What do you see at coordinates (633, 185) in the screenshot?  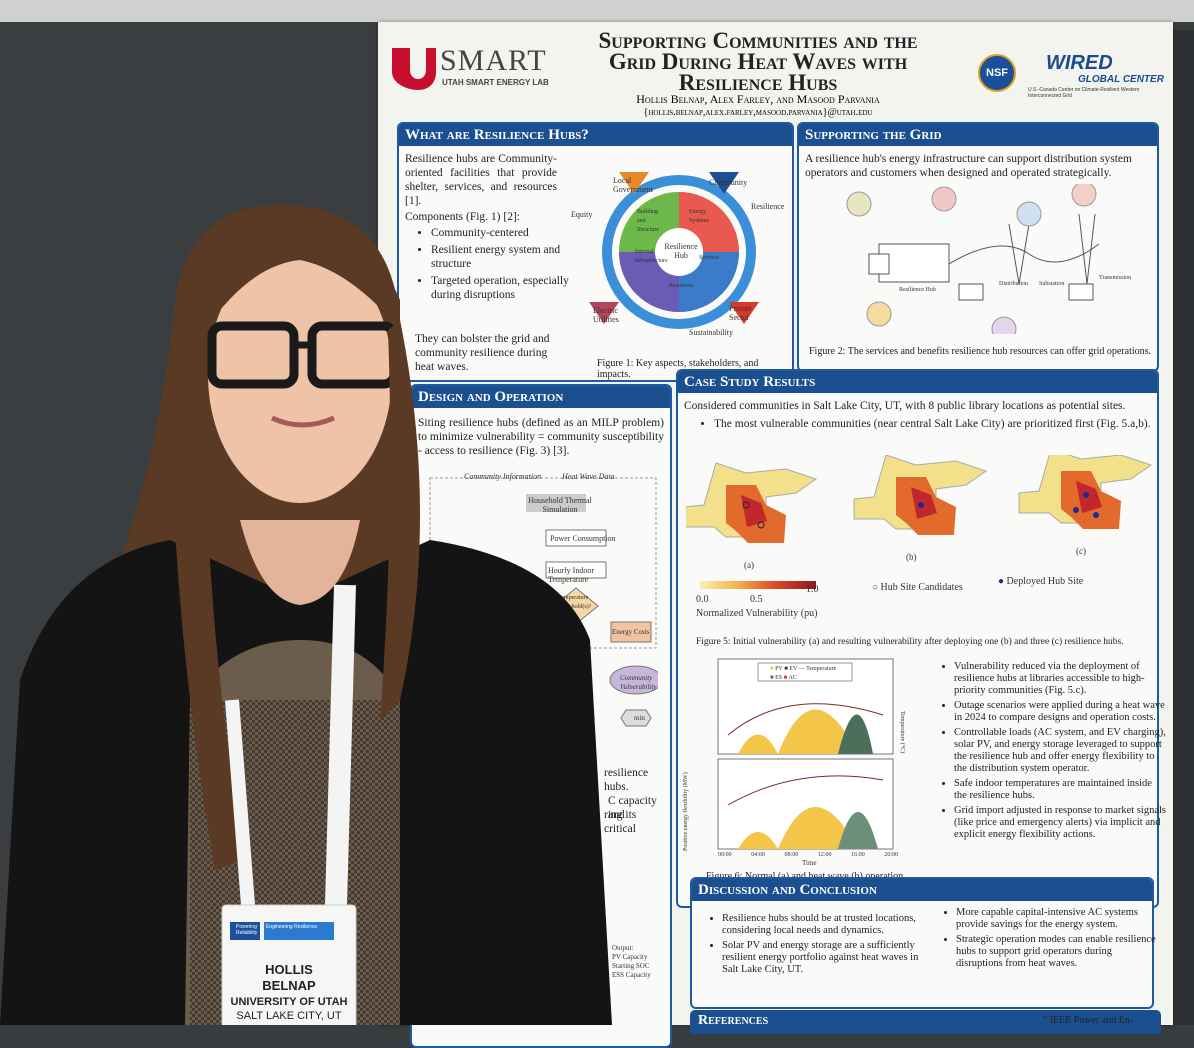 I see `figure-label: Local Government` at bounding box center [633, 185].